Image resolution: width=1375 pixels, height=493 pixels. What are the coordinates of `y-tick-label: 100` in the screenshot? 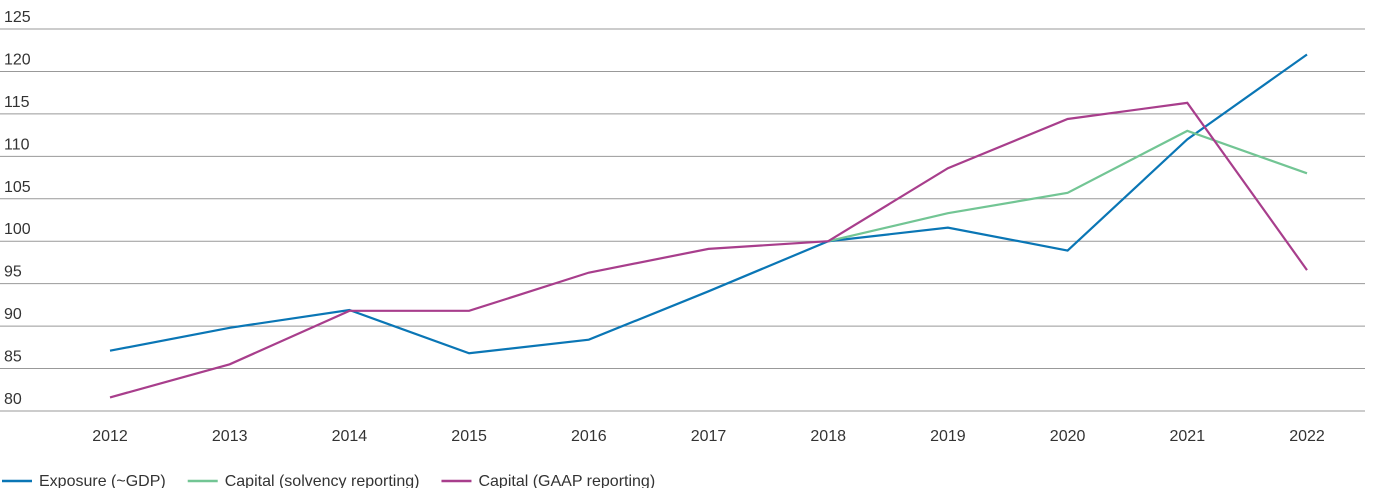 It's located at (17, 229).